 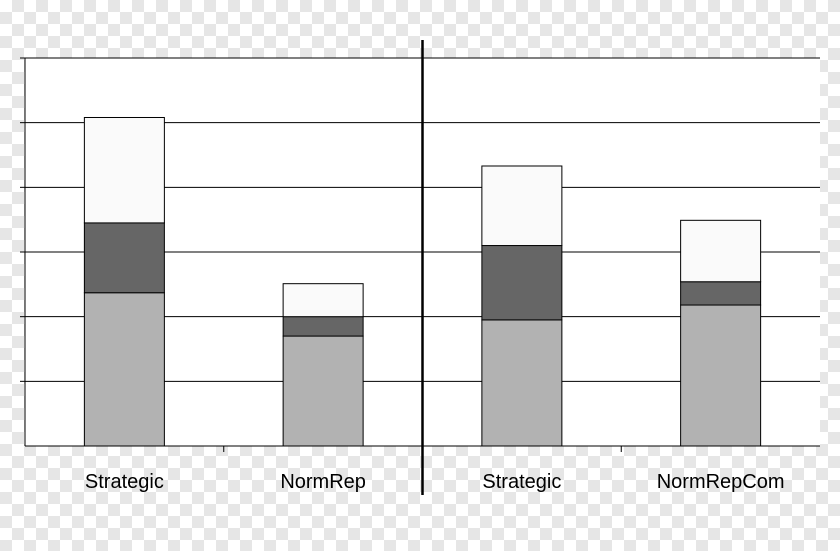 What do you see at coordinates (721, 482) in the screenshot?
I see `x-tick-label: NormRepCom` at bounding box center [721, 482].